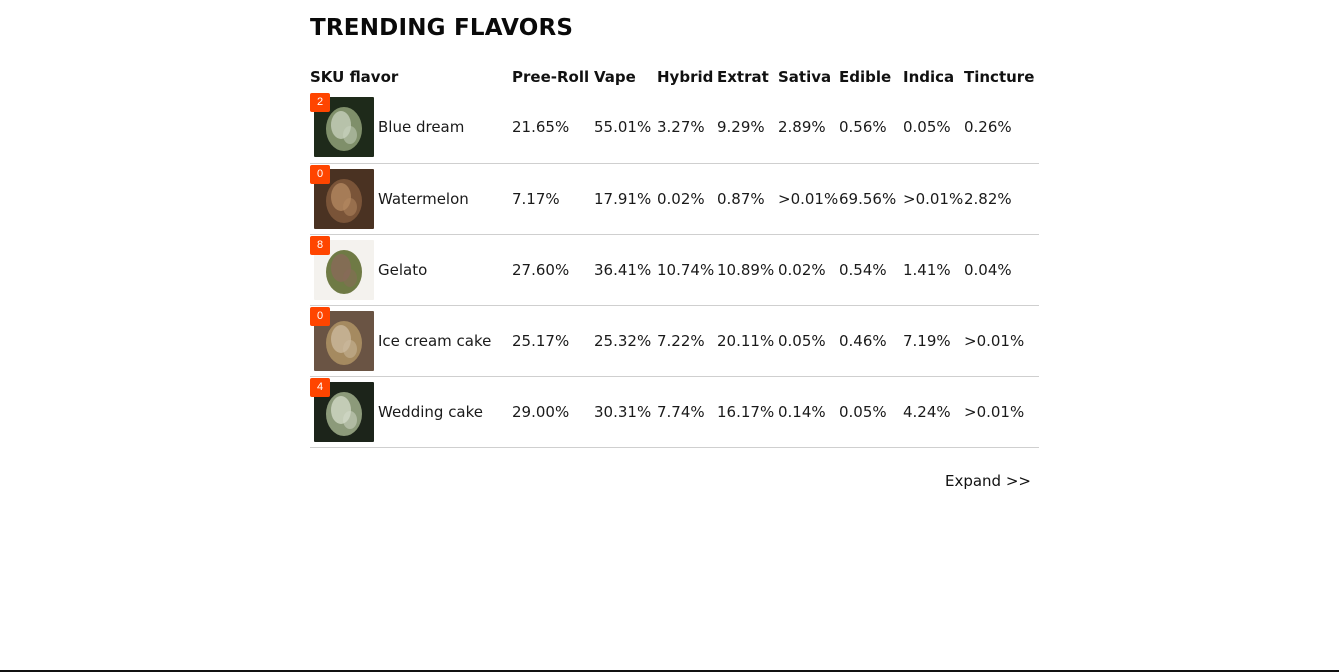 This screenshot has width=1339, height=672. Describe the element at coordinates (743, 77) in the screenshot. I see `column-header-extrat: Extrat` at that location.